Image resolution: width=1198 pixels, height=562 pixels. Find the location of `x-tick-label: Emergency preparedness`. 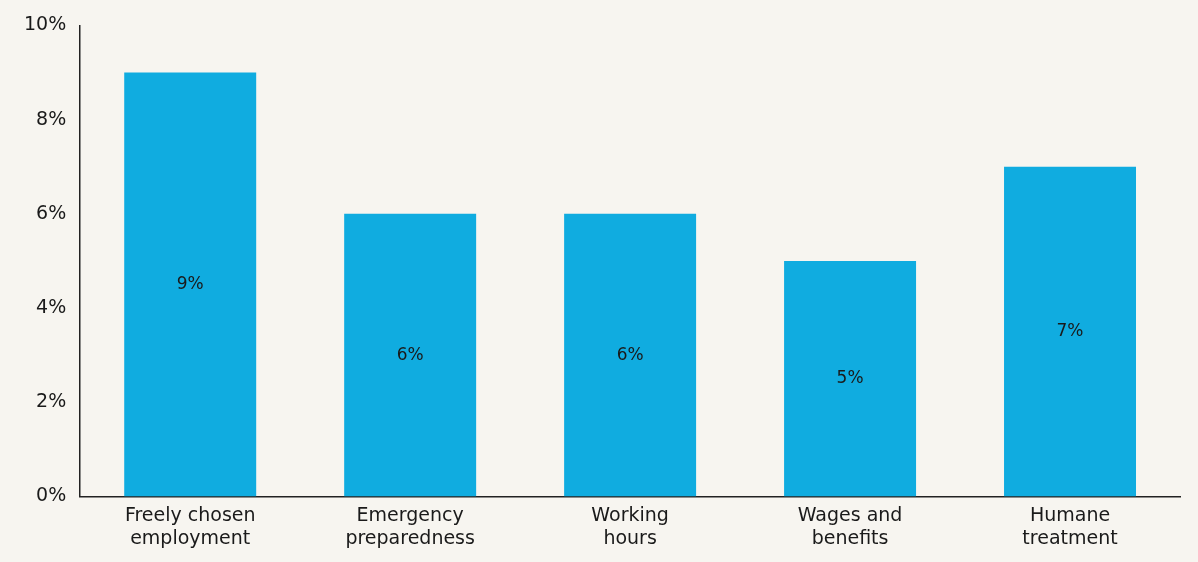

x-tick-label: Emergency preparedness is located at coordinates (410, 525).